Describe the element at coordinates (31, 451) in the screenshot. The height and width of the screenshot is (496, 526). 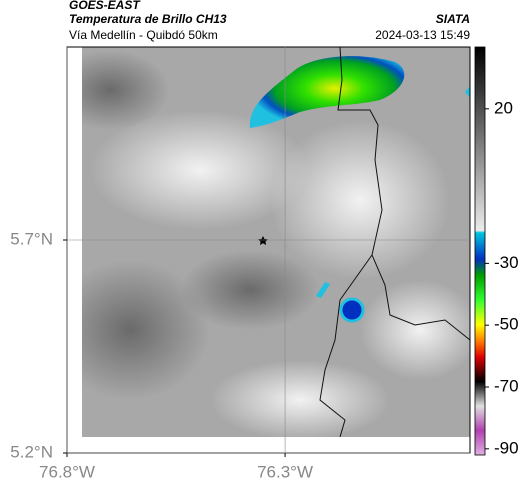
I see `y-tick-label: 5.2°N` at that location.